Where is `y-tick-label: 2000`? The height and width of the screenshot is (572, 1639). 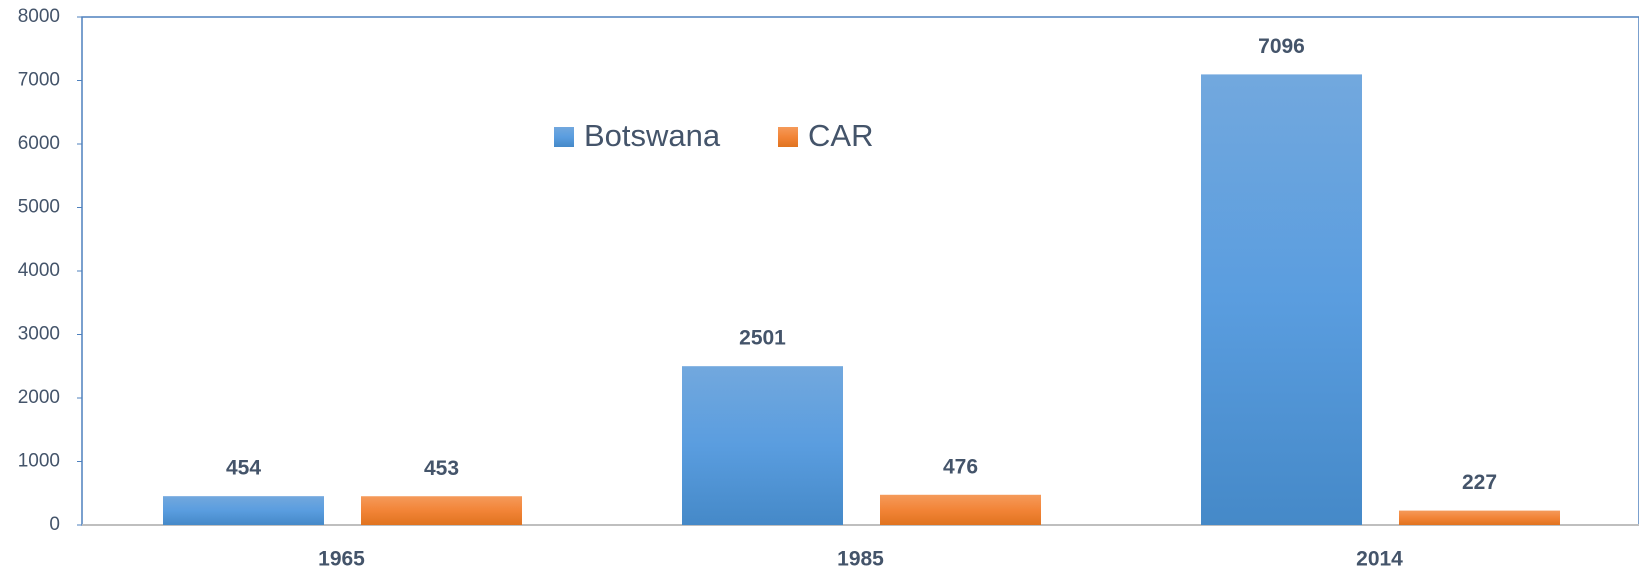 y-tick-label: 2000 is located at coordinates (39, 397).